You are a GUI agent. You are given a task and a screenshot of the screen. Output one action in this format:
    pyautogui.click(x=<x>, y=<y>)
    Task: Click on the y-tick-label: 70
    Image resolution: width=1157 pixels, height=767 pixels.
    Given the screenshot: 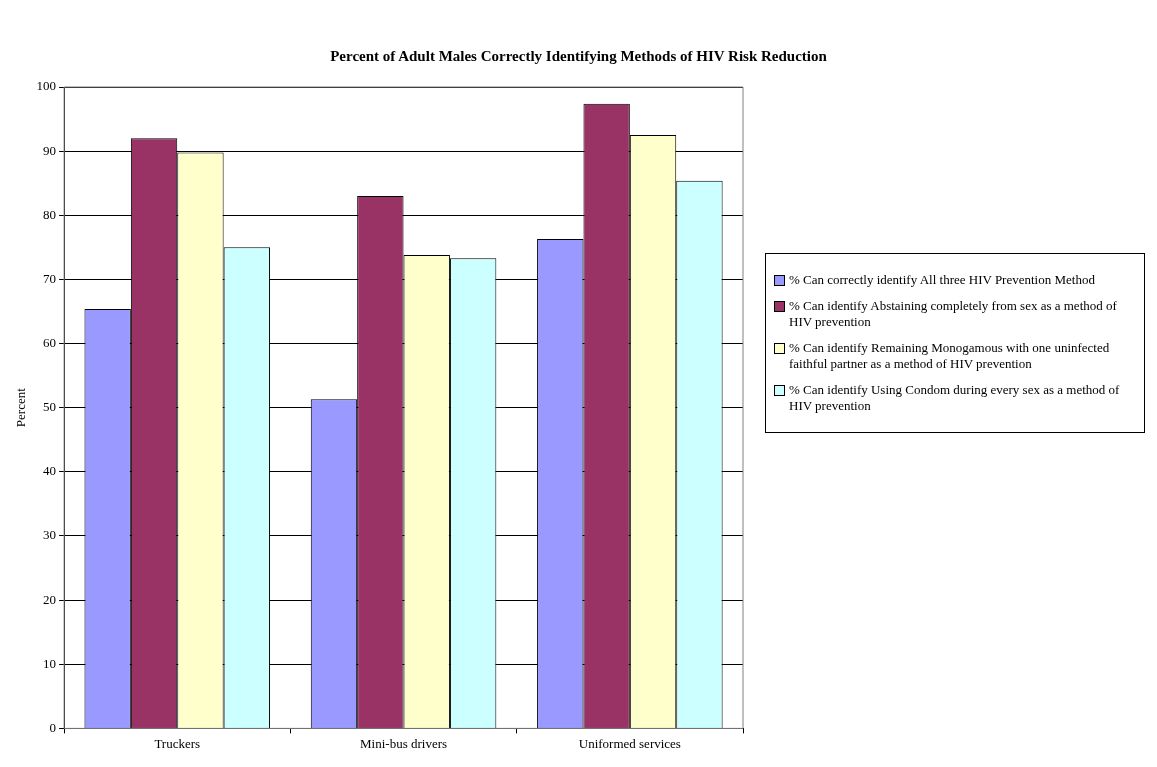 What is the action you would take?
    pyautogui.click(x=50, y=278)
    